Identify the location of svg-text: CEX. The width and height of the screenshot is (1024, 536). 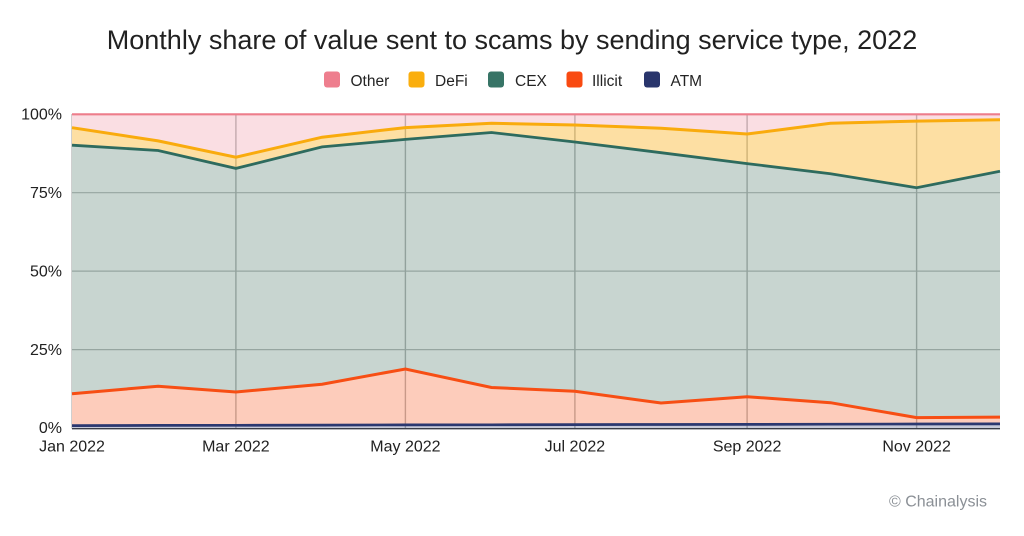
(531, 81).